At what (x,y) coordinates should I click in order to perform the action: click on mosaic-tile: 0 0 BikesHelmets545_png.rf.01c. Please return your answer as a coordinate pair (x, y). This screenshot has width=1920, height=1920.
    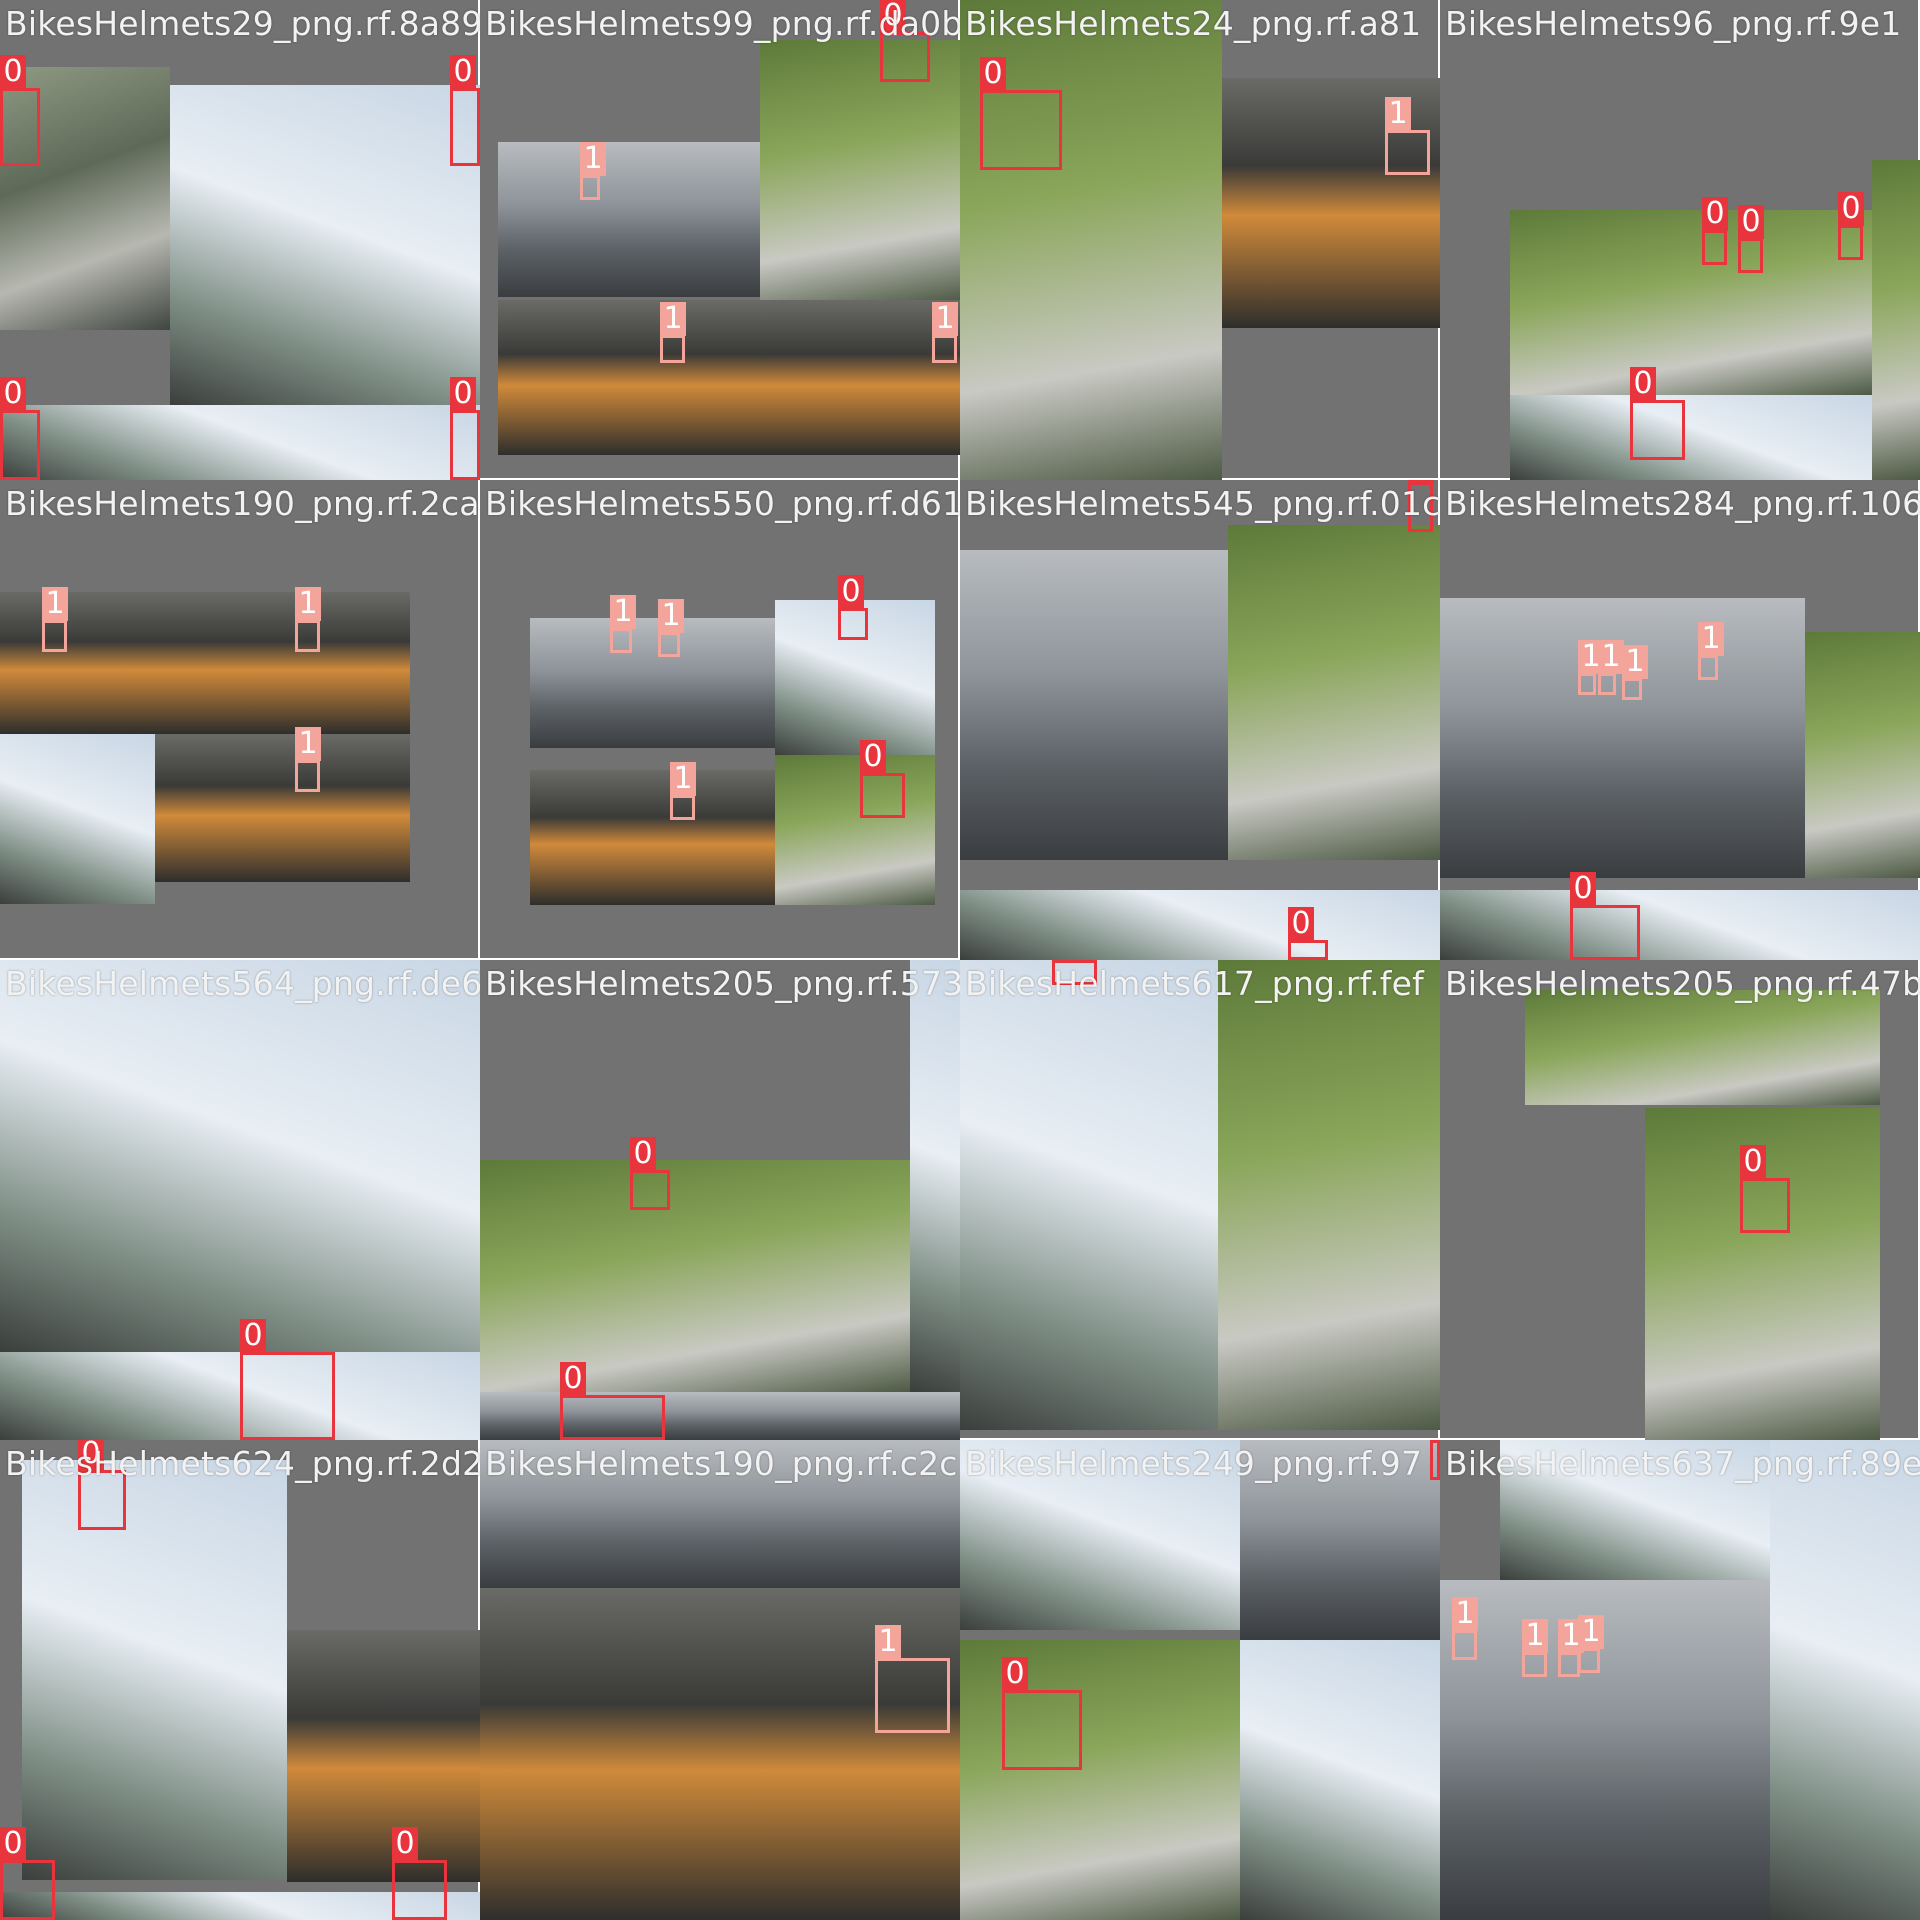
    Looking at the image, I should click on (1200, 720).